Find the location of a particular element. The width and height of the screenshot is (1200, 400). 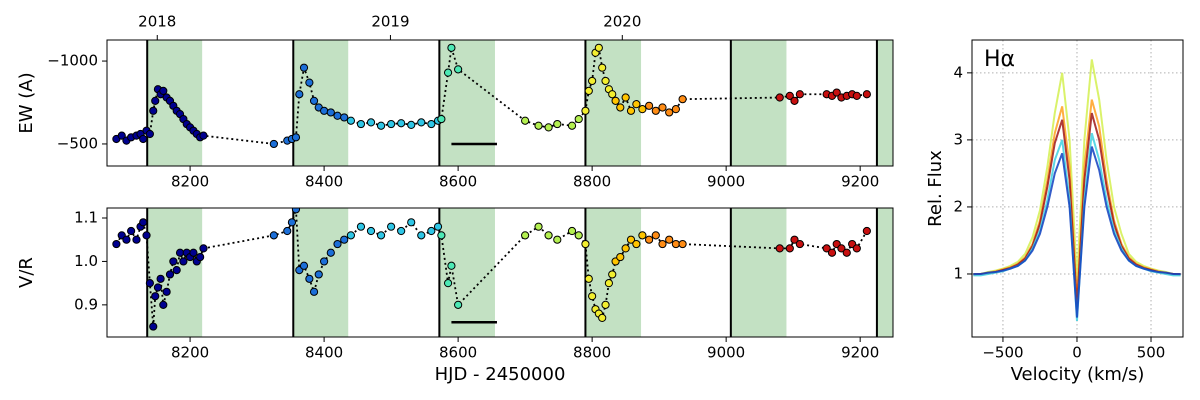

profile-line is located at coordinates (1077, 170).